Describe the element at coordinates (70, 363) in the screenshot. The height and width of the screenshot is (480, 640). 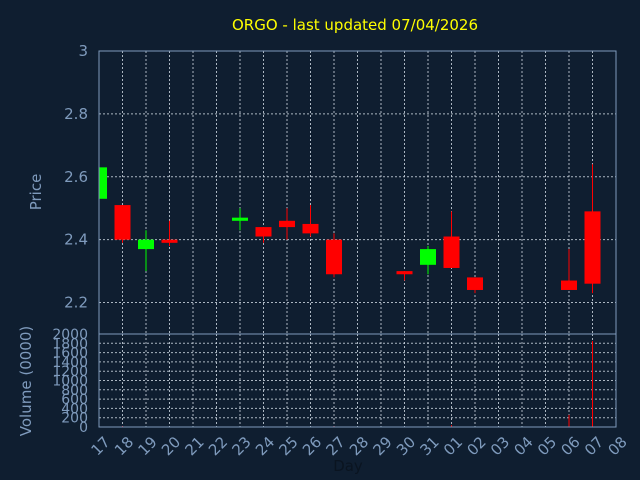
I see `volume-tick-label: 1400` at that location.